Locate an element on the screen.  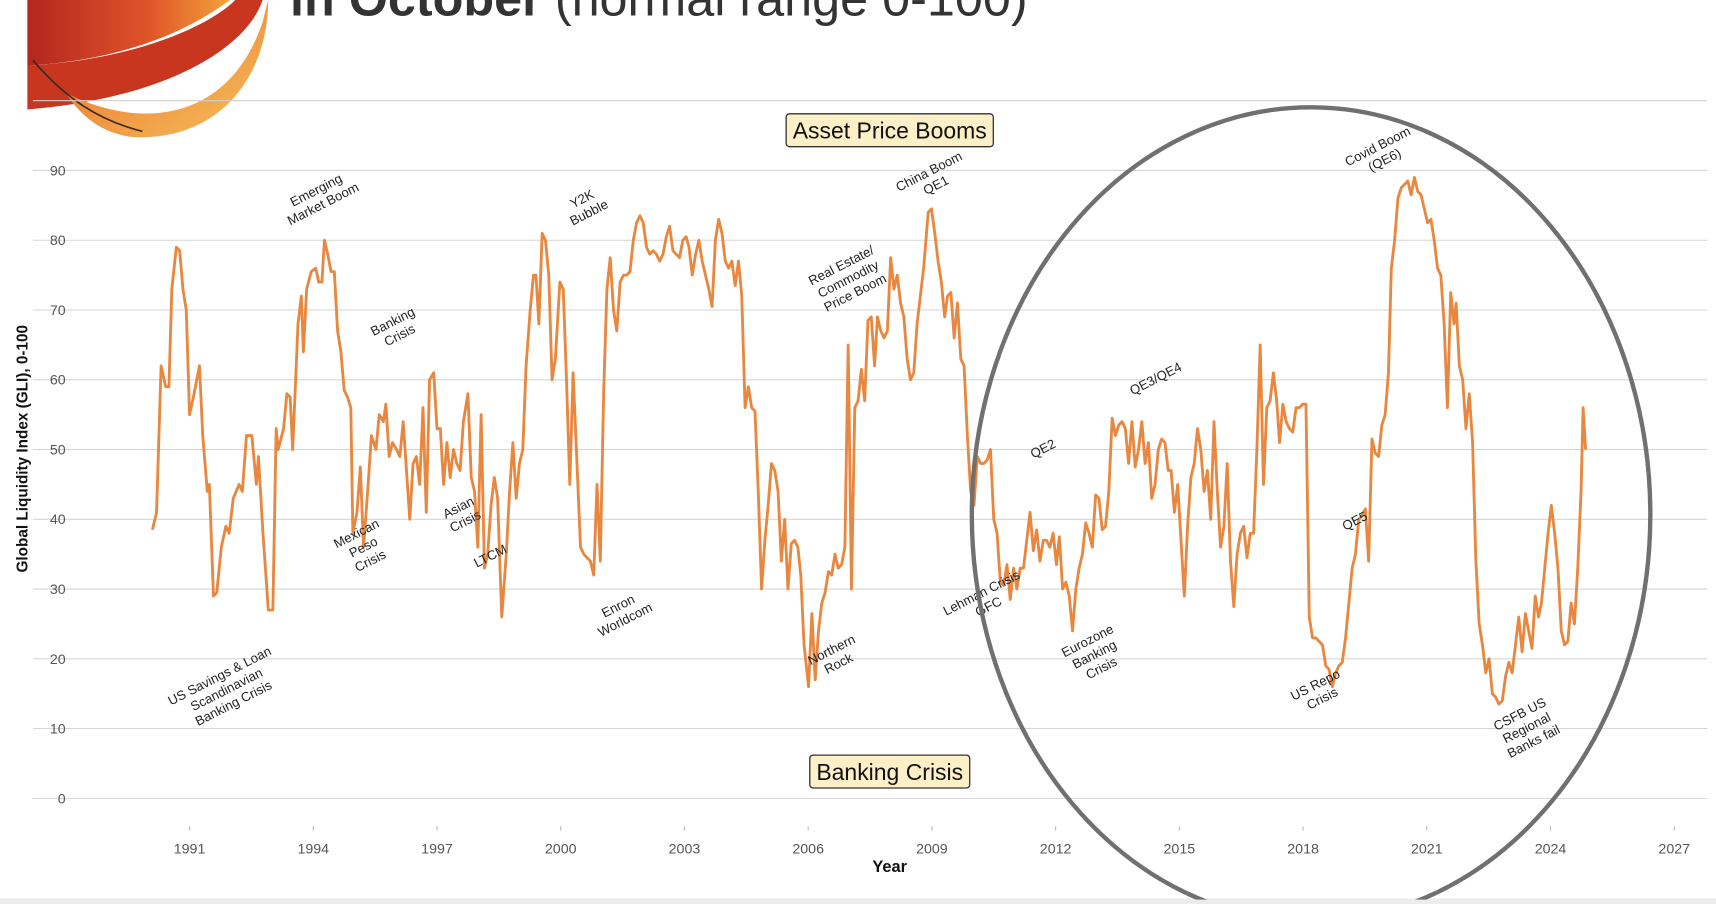
x-tick-label: 2018 is located at coordinates (1303, 850).